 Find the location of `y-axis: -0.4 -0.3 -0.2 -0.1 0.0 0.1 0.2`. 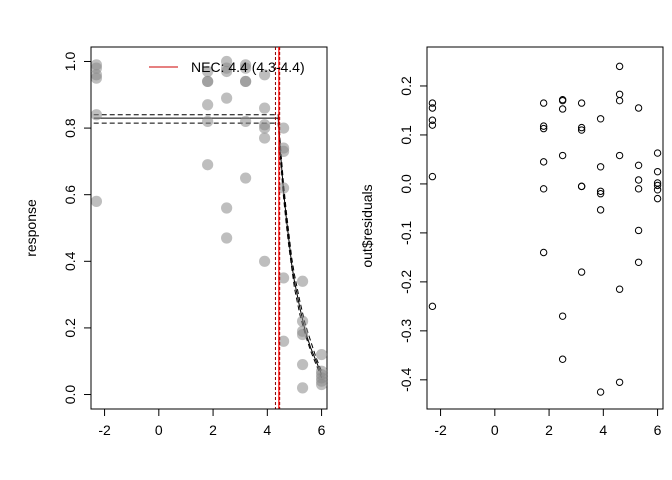

y-axis: -0.4 -0.3 -0.2 -0.1 0.0 0.1 0.2 is located at coordinates (413, 234).